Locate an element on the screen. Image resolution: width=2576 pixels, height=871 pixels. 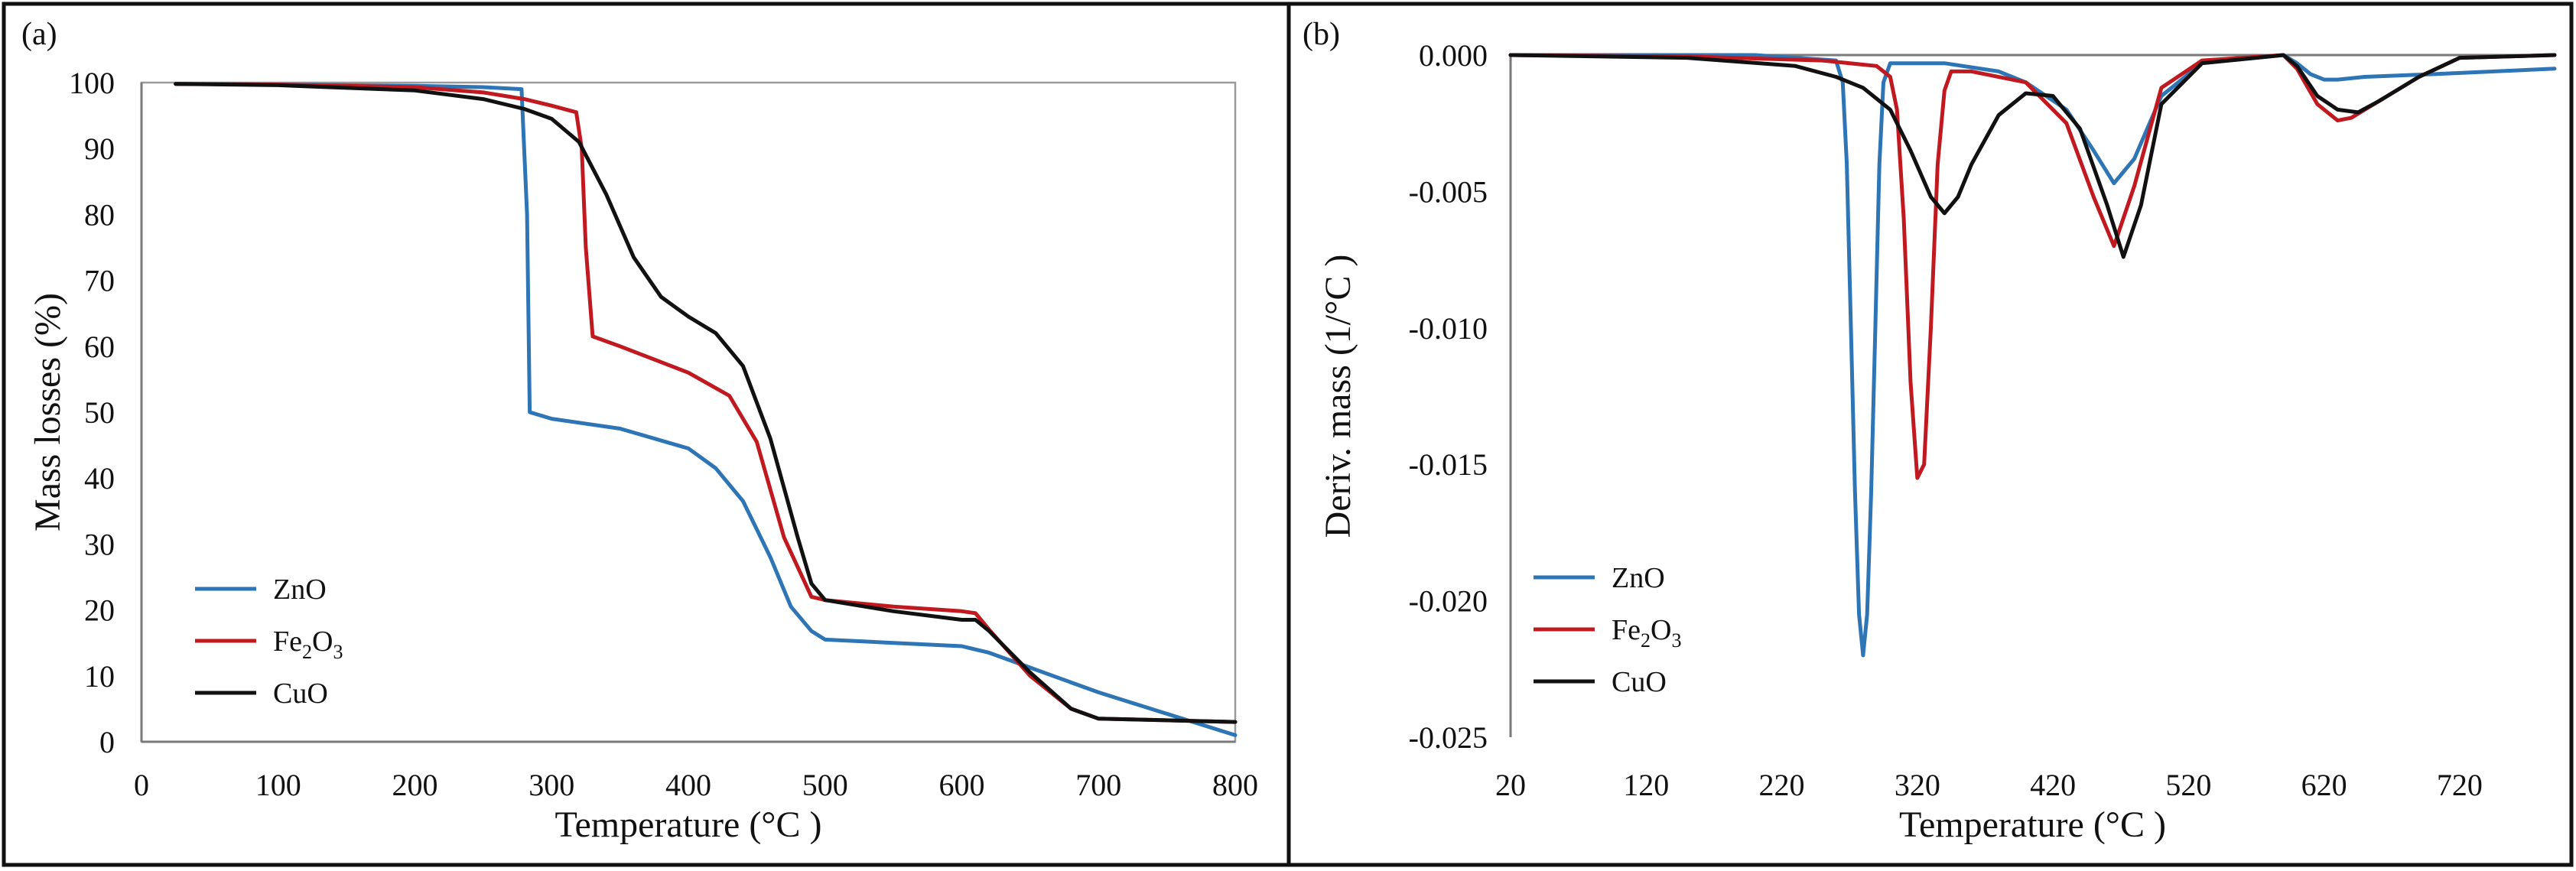
y-tick-label-a: 30 is located at coordinates (99, 544).